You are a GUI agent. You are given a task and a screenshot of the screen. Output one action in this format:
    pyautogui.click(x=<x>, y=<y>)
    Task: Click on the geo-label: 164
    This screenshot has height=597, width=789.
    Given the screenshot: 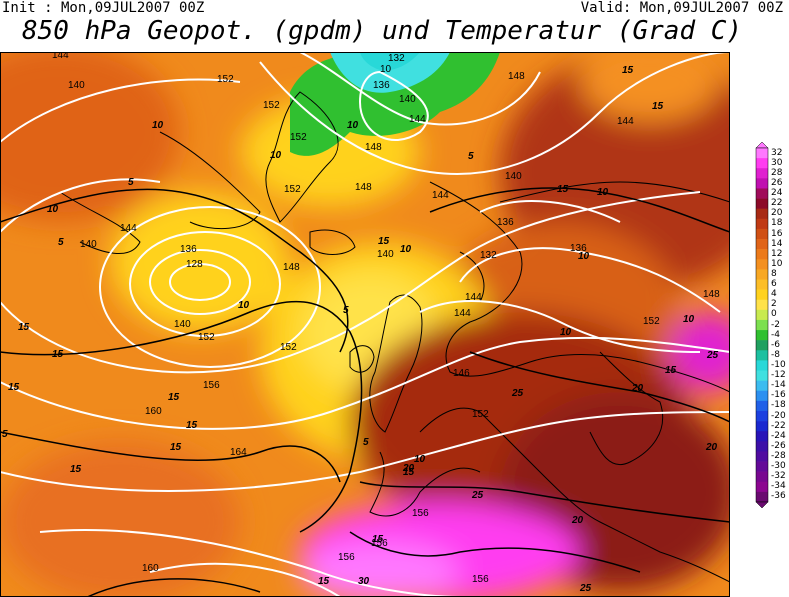 What is the action you would take?
    pyautogui.click(x=238, y=452)
    